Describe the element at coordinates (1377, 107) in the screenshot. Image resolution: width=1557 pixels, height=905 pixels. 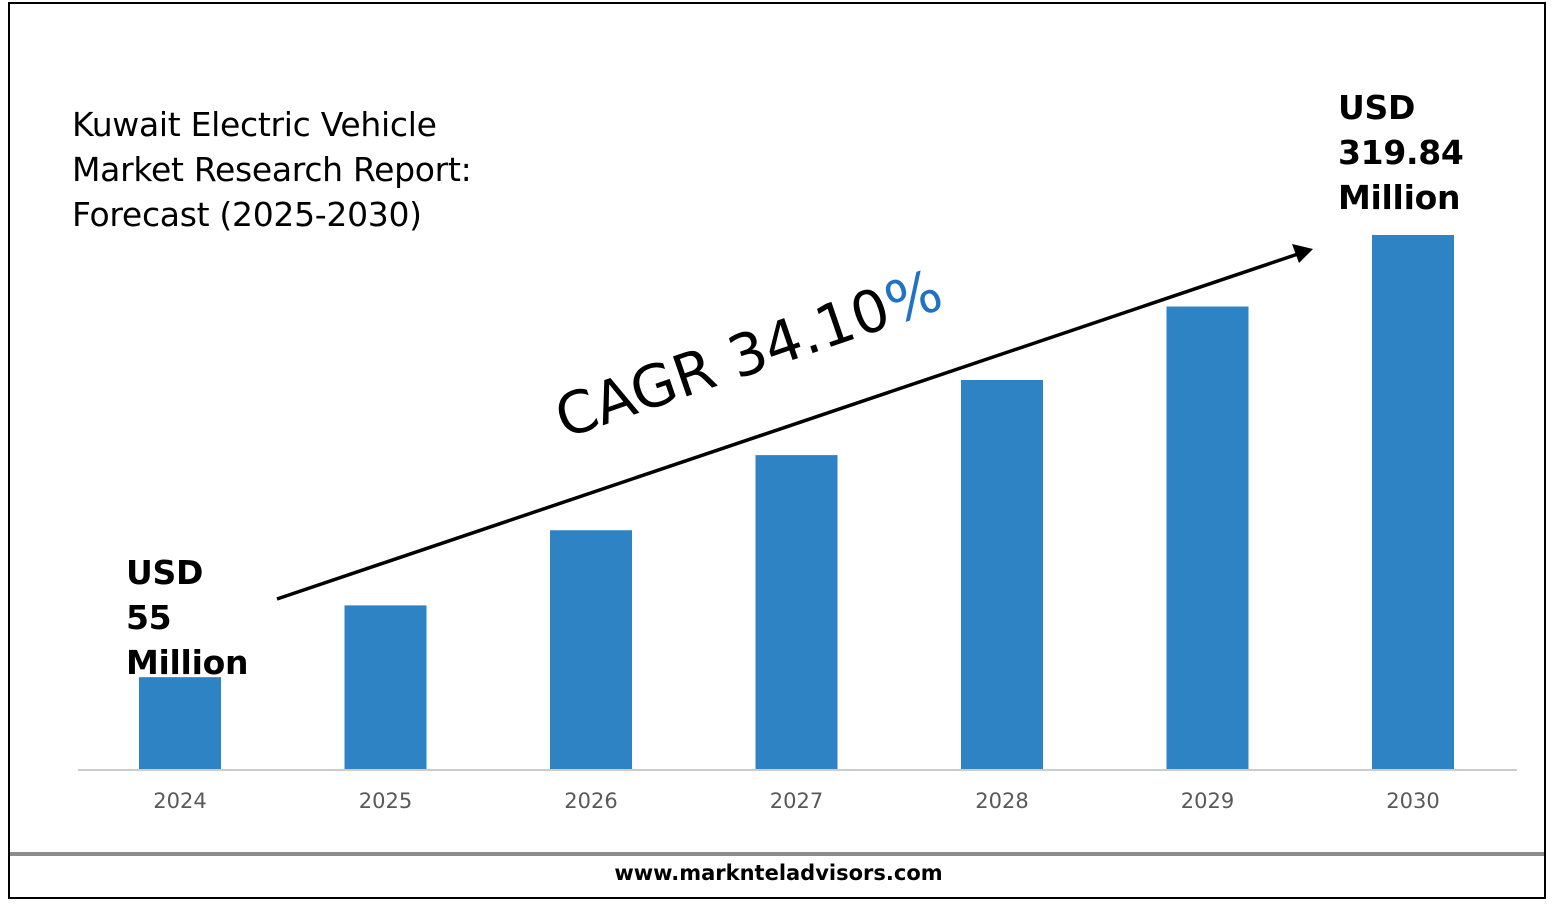
I see `end-callout-currency: USD` at that location.